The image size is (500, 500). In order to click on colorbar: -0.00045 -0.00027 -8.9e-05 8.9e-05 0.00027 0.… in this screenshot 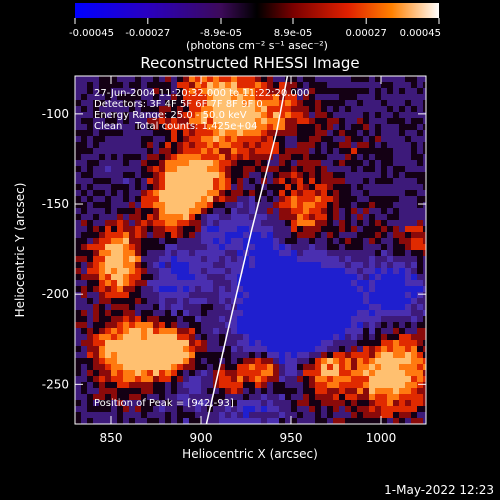, I will do `click(255, 27)`.